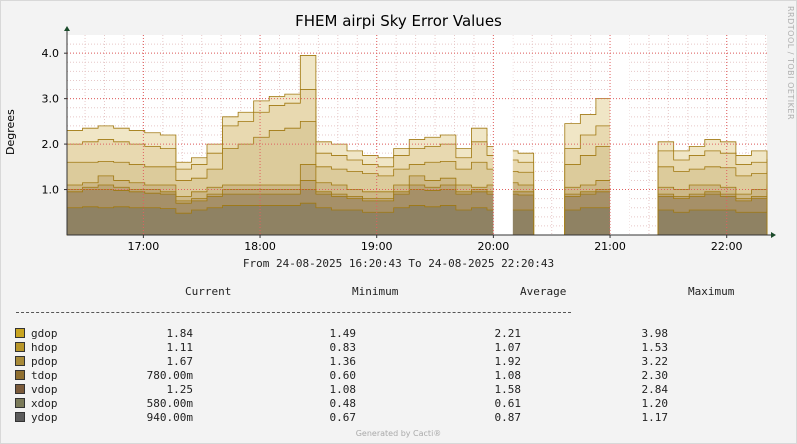 This screenshot has height=444, width=797. What do you see at coordinates (711, 291) in the screenshot?
I see `legend-header-maximum: Maximum` at bounding box center [711, 291].